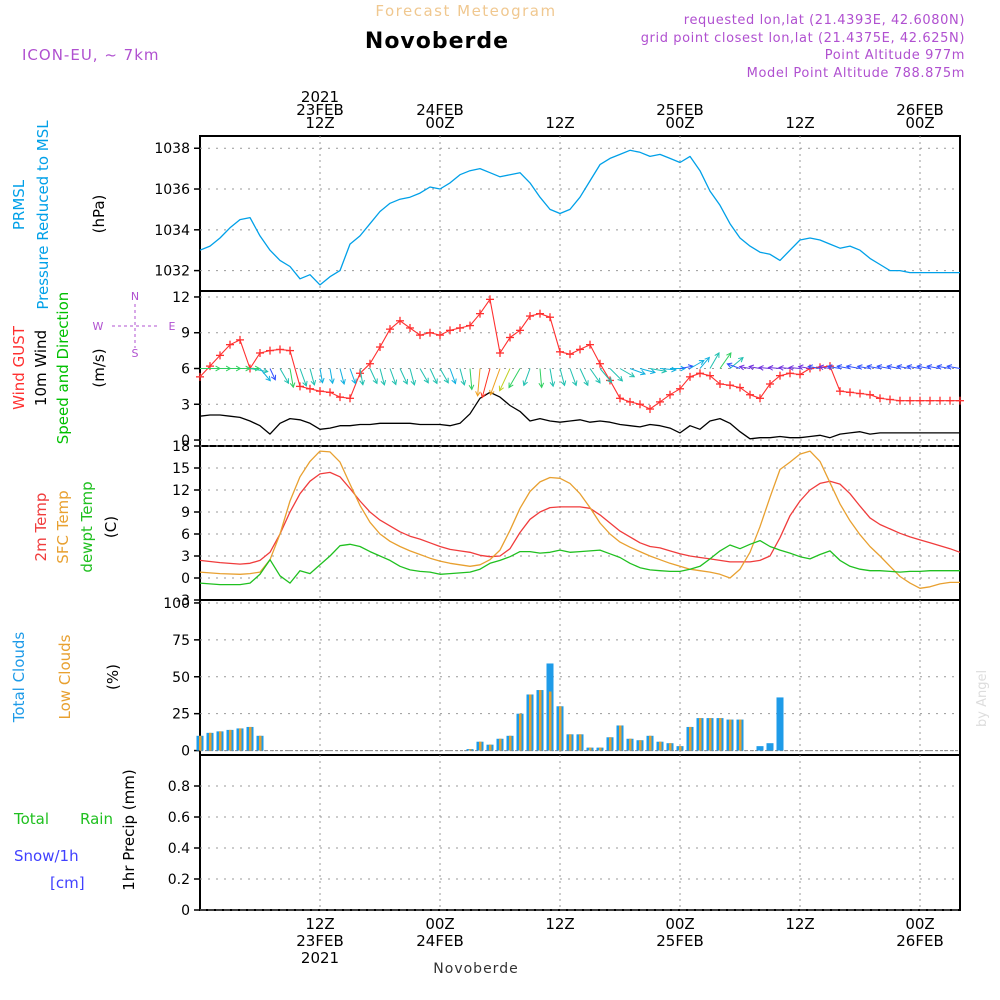 This screenshot has height=1000, width=1000. What do you see at coordinates (437, 41) in the screenshot?
I see `chart-title: Novoberde` at bounding box center [437, 41].